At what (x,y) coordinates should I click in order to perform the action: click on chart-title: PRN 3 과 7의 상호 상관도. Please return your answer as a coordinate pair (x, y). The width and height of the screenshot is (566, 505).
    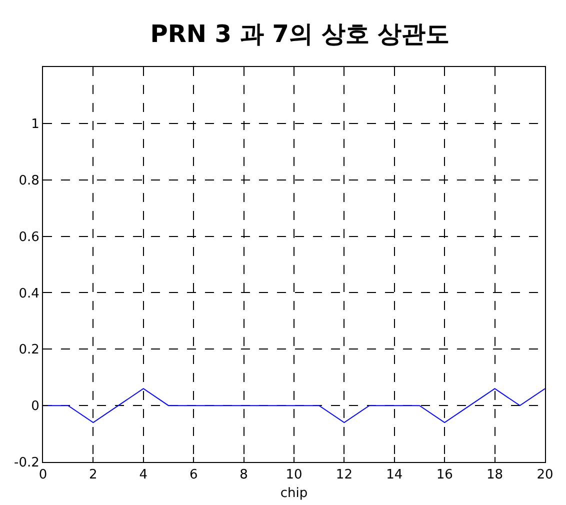
    Looking at the image, I should click on (300, 34).